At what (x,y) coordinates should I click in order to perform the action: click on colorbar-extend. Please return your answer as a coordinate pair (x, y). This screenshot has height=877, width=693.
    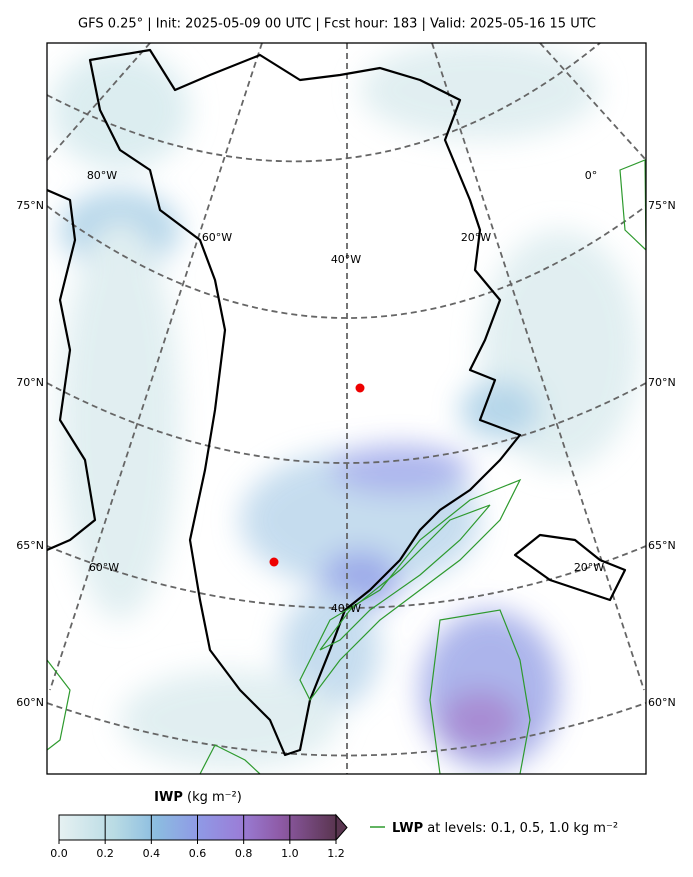
    Looking at the image, I should click on (341, 827).